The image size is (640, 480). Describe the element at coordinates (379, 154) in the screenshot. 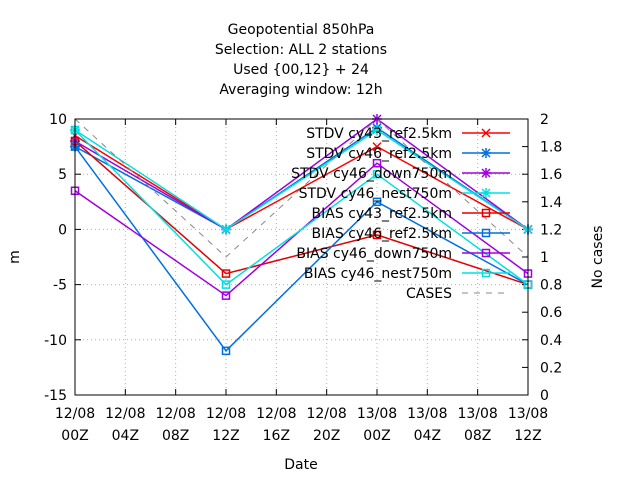

I see `legend-label: STDV cy46_ref2.5km` at that location.